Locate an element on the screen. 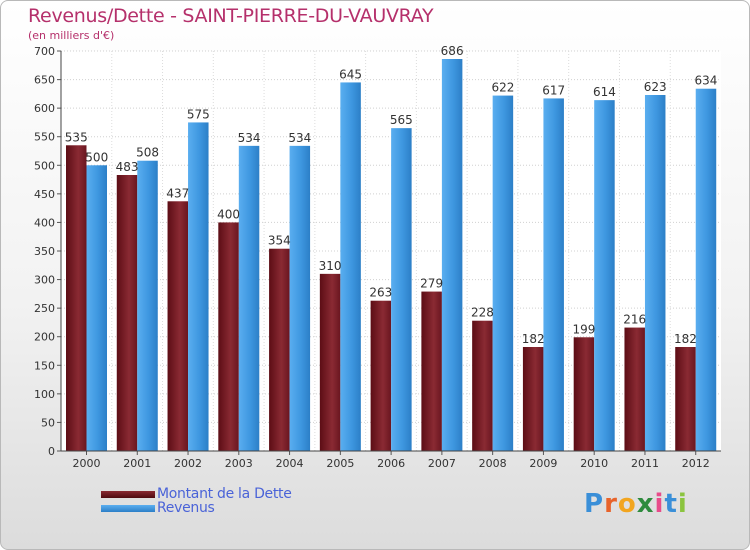 This screenshot has height=550, width=750. x-tick-label: 2012 is located at coordinates (696, 463).